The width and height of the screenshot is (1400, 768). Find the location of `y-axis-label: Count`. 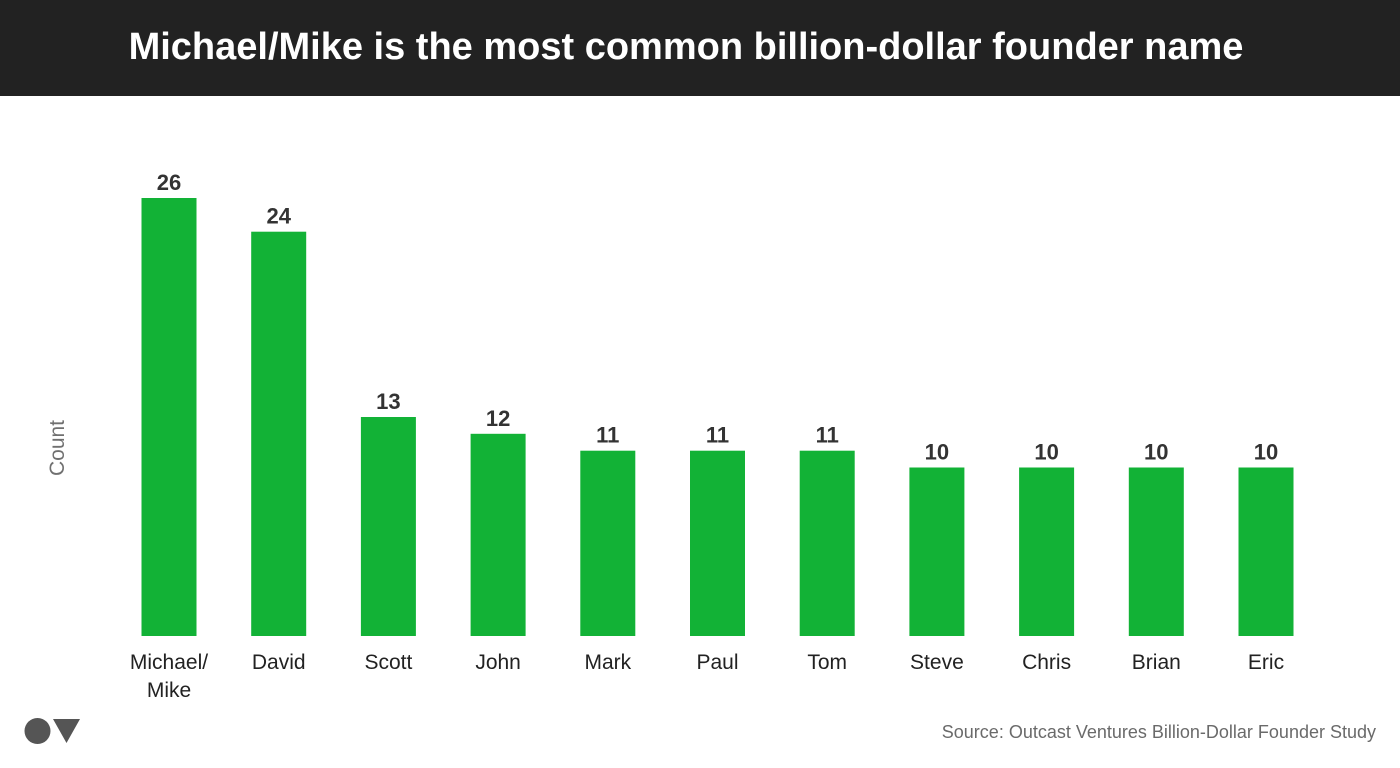

y-axis-label: Count is located at coordinates (57, 448).